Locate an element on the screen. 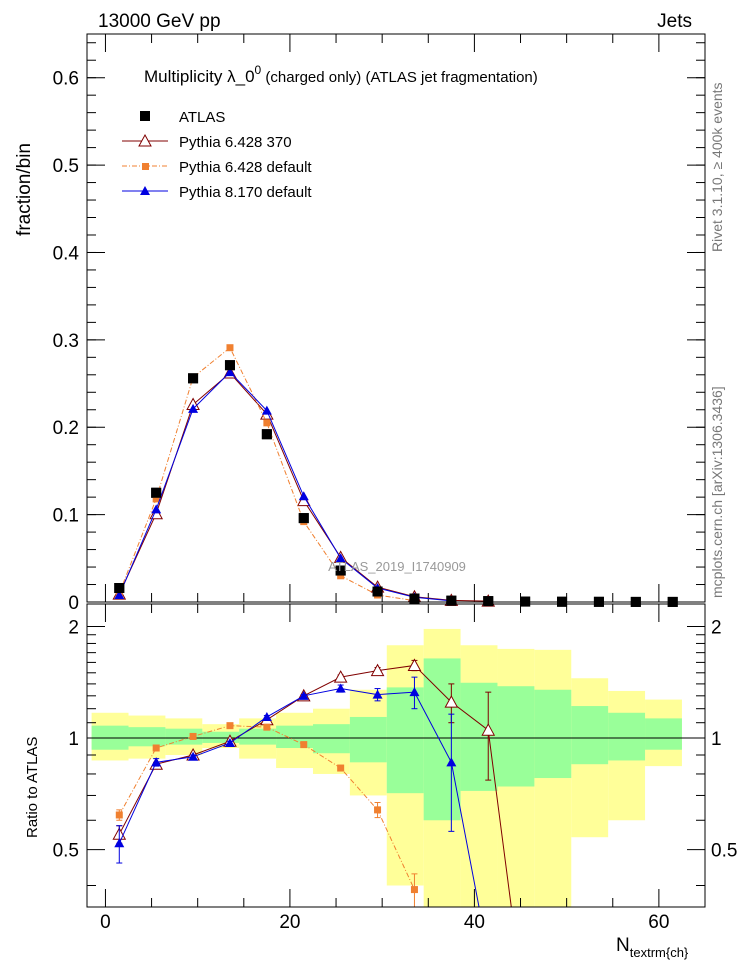 Image resolution: width=746 pixels, height=972 pixels. side-text-rivet: Rivet 3.1.10, ≥ 400k events is located at coordinates (717, 167).